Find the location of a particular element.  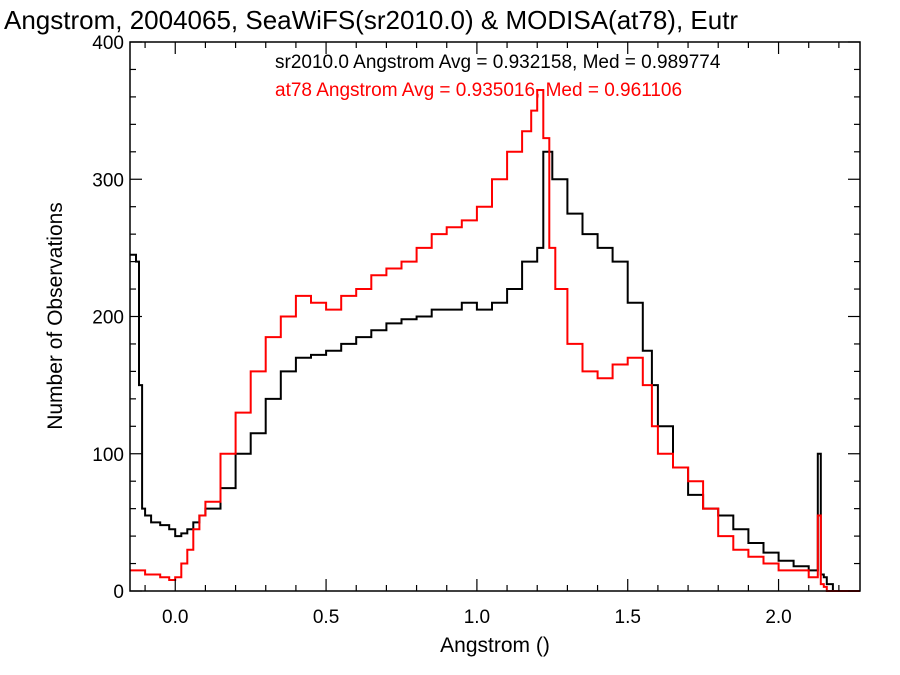

y-tick-label: 100 is located at coordinates (108, 455).